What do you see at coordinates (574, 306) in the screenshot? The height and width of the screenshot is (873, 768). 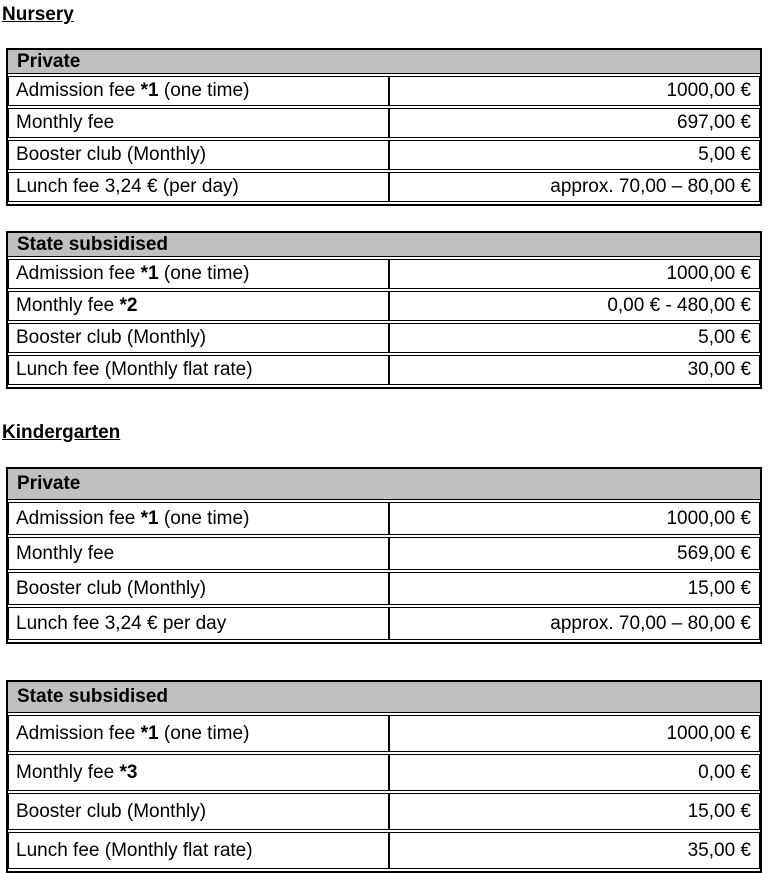 I see `fee-value-cell: 0,00 € - 480,00 €` at bounding box center [574, 306].